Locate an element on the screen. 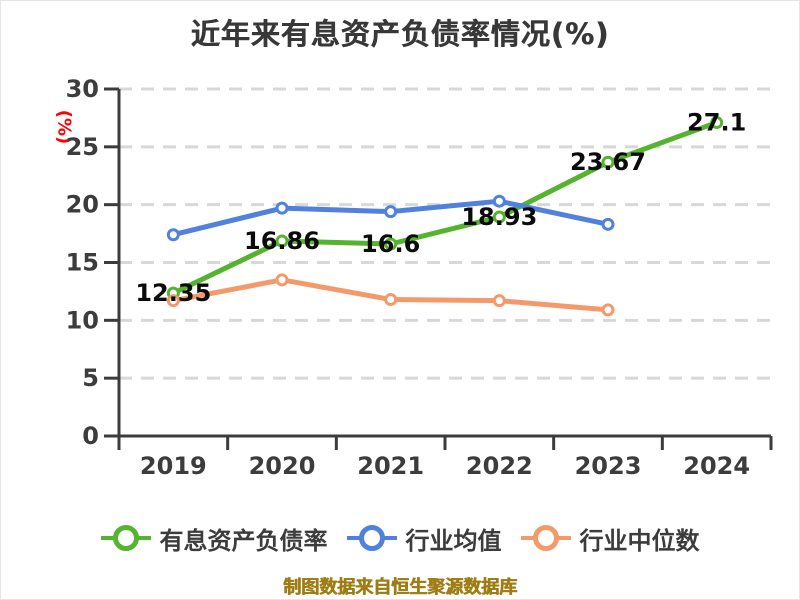 This screenshot has height=600, width=800. legend-item-2: 行业中位数 is located at coordinates (610, 538).